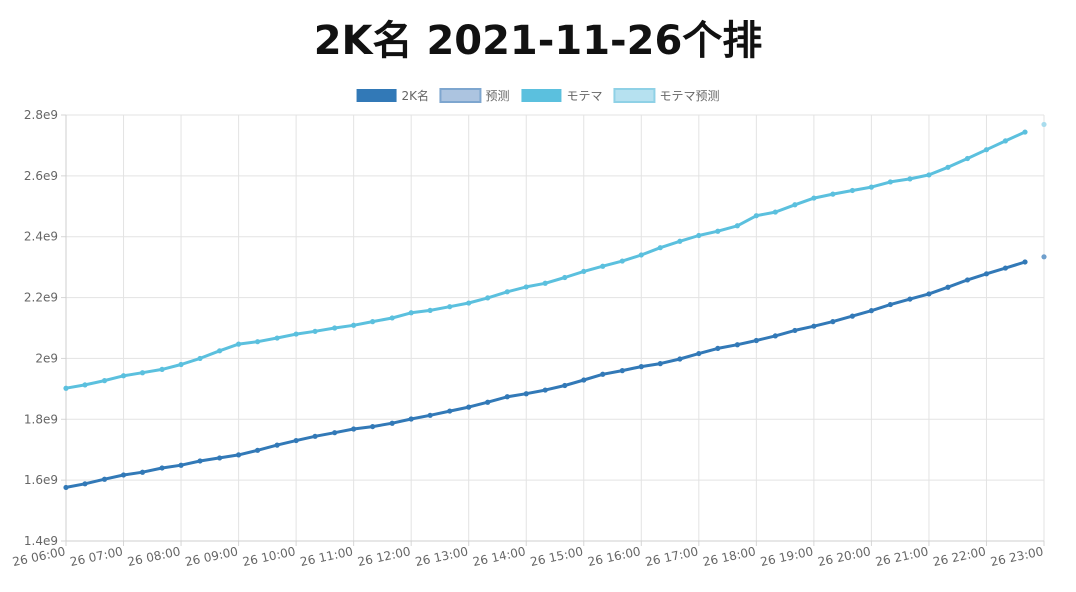 The width and height of the screenshot is (1076, 592). I want to click on y-tick-label: 1.6e9, so click(41, 480).